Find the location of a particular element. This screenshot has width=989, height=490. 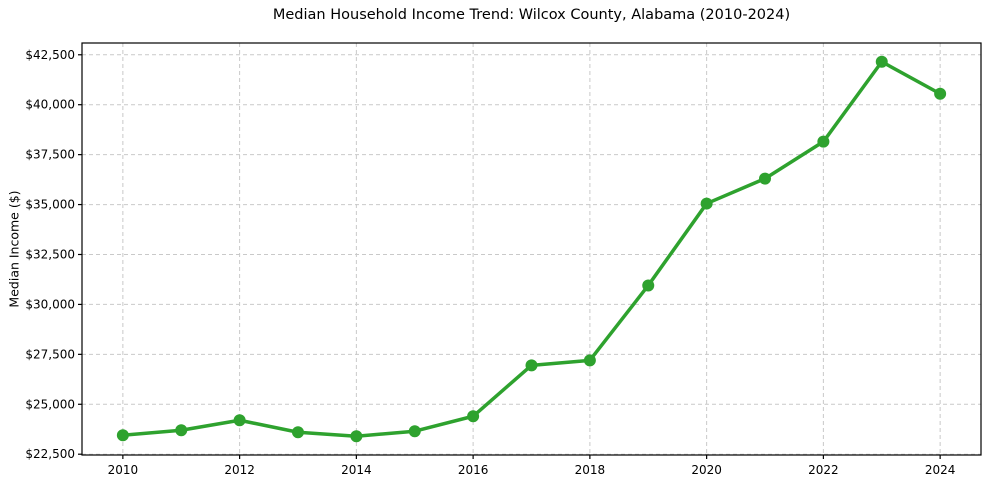

data-point-2022 is located at coordinates (823, 141).